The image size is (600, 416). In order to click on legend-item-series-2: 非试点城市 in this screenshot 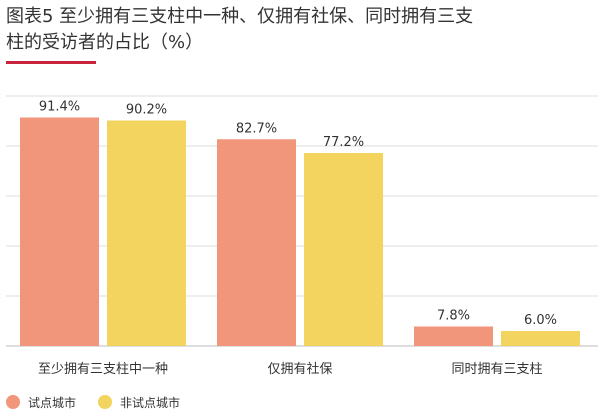, I will do `click(139, 402)`.